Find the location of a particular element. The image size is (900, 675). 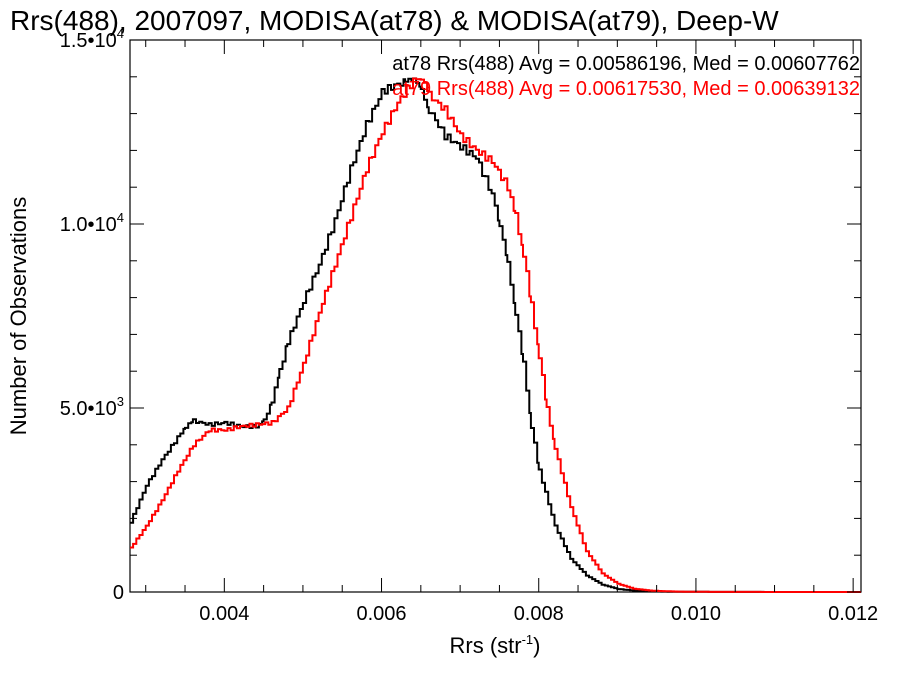

x-axis-label: Rrs (str-1) is located at coordinates (495, 645).